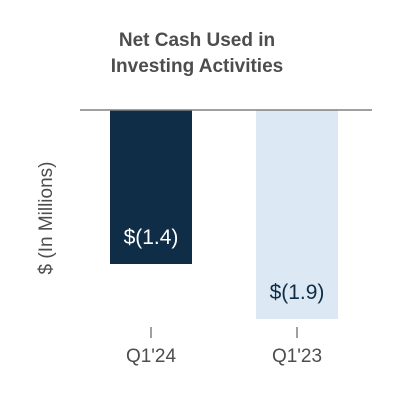  I want to click on value-label-q1-23: $(1.9), so click(297, 292).